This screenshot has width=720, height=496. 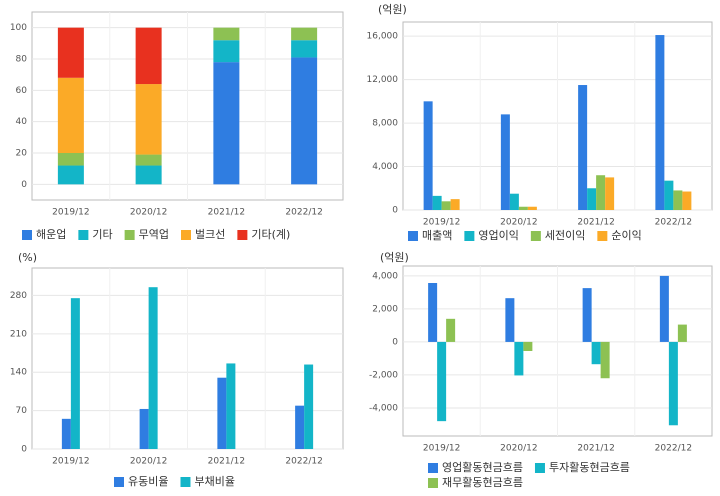 What do you see at coordinates (385, 309) in the screenshot?
I see `y-tick-label: 2,000` at bounding box center [385, 309].